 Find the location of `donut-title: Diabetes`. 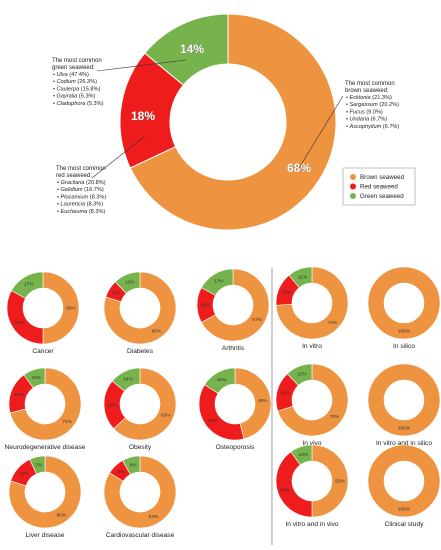

donut-title: Diabetes is located at coordinates (140, 351).